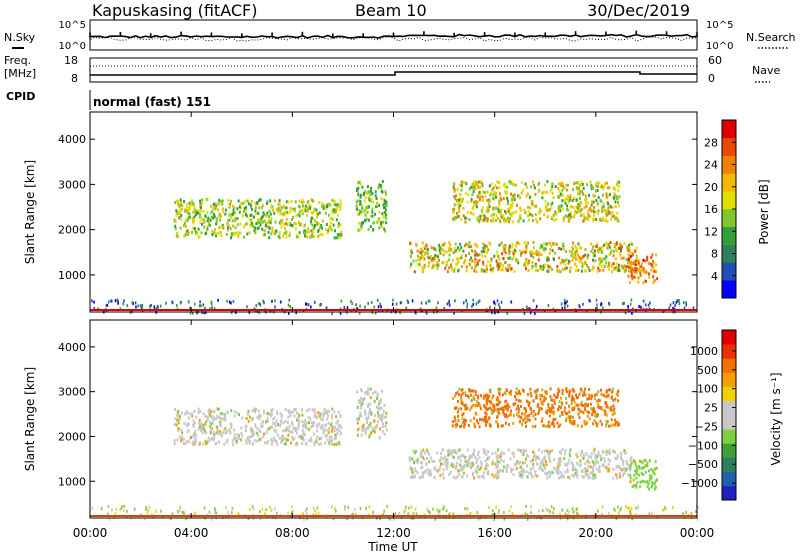 Image resolution: width=800 pixels, height=554 pixels. I want to click on velocity-colorbar-tick-label: −500, so click(703, 464).